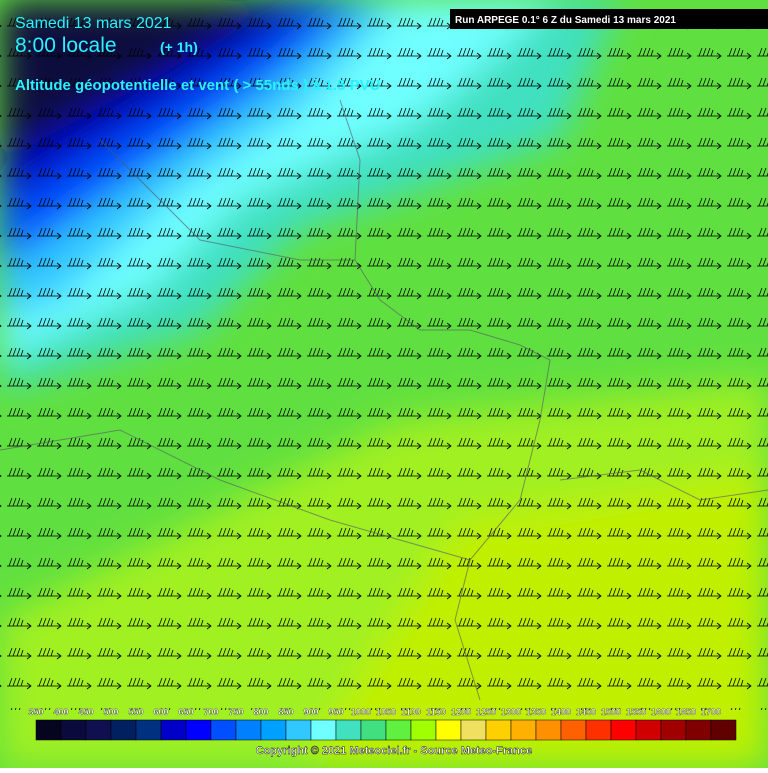  What do you see at coordinates (486, 712) in the screenshot?
I see `legend-label: 1250` at bounding box center [486, 712].